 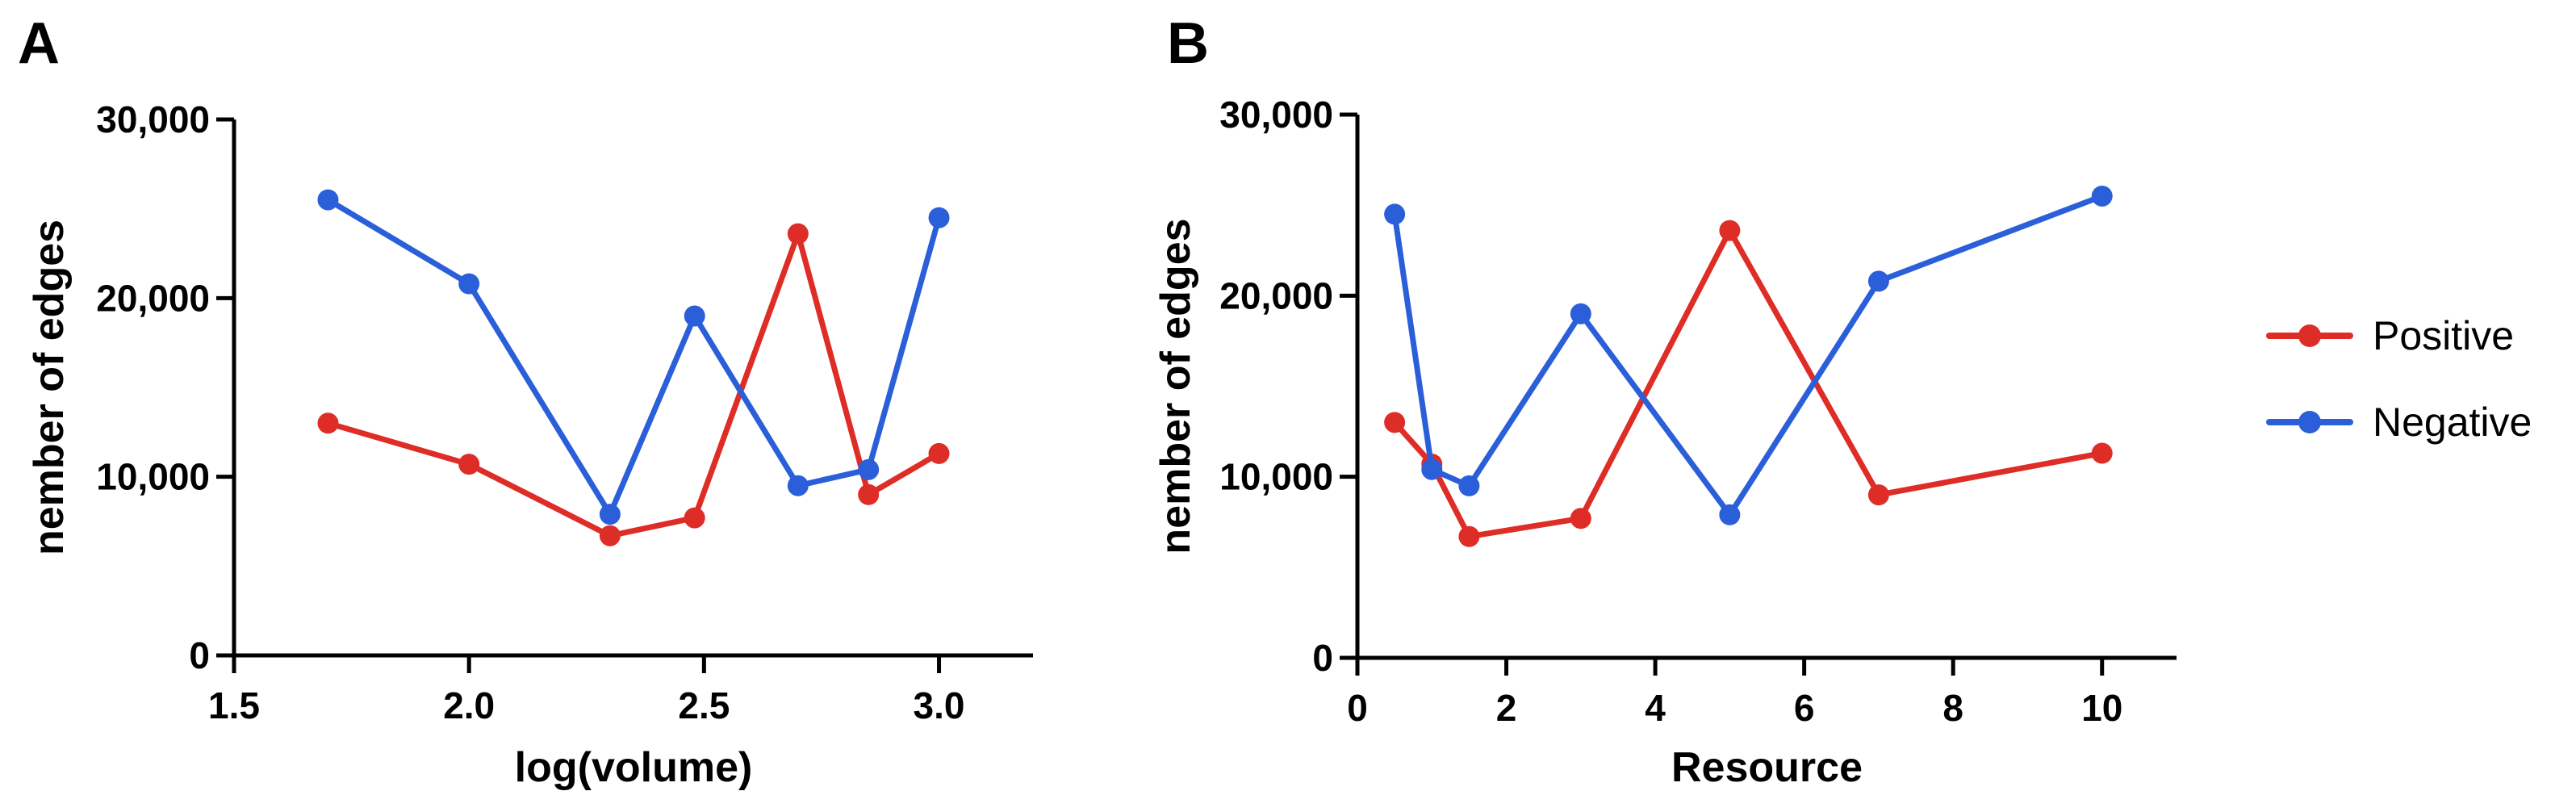 What do you see at coordinates (2101, 708) in the screenshot?
I see `x-tick-label: 10` at bounding box center [2101, 708].